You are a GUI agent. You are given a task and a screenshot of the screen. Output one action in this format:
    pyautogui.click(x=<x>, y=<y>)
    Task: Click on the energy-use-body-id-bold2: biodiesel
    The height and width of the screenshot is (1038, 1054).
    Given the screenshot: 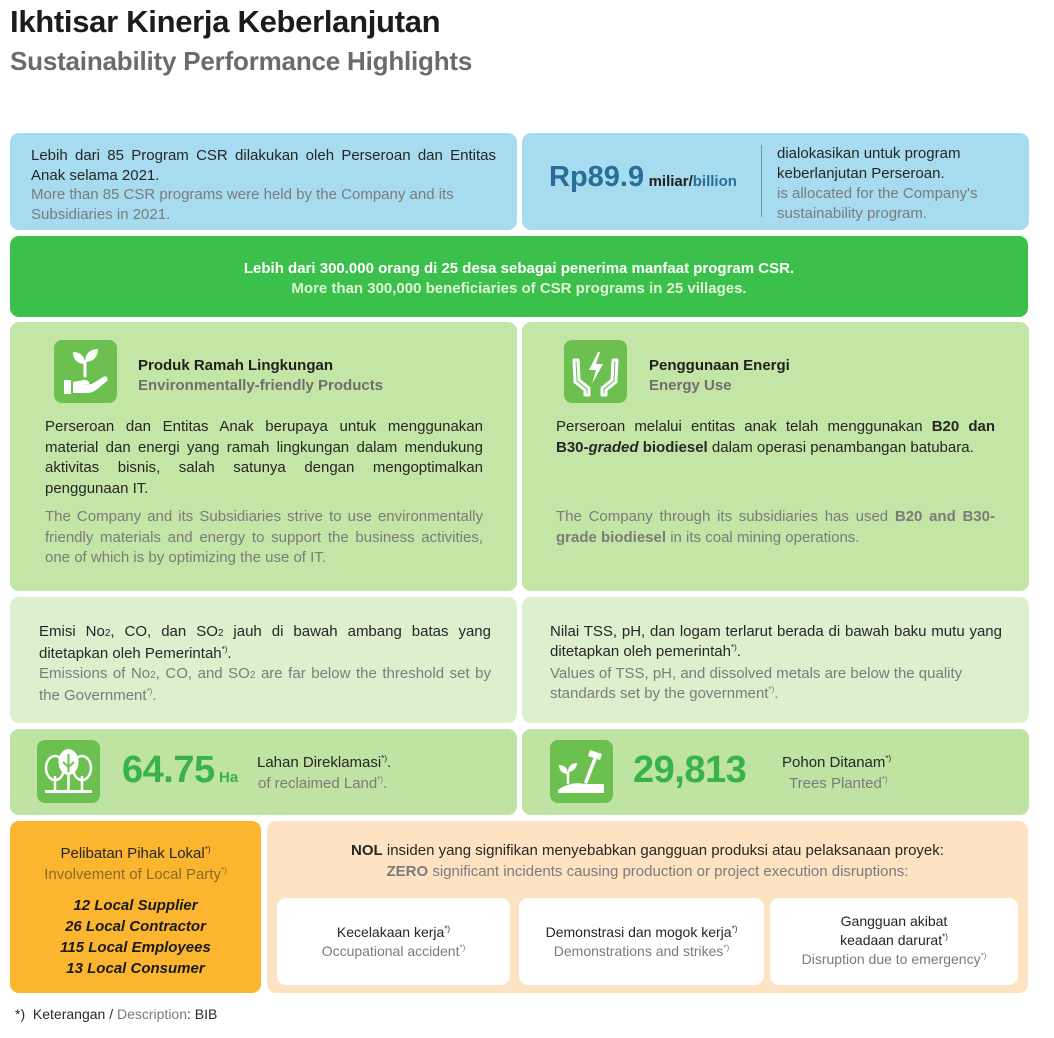 What is the action you would take?
    pyautogui.click(x=673, y=447)
    